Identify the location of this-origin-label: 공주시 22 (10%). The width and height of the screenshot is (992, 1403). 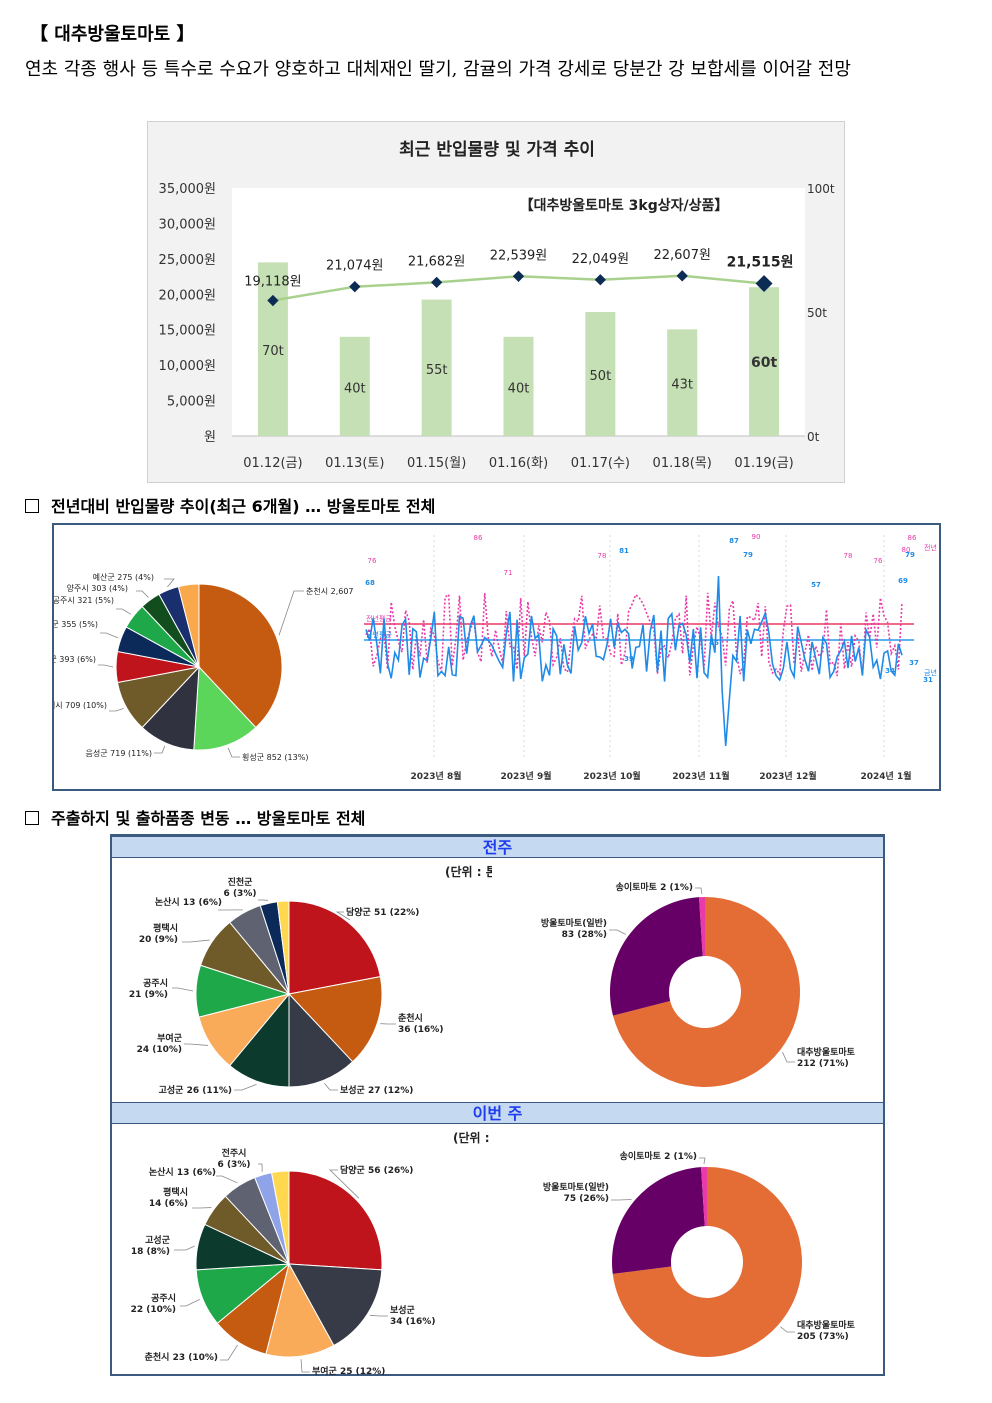
(153, 1304).